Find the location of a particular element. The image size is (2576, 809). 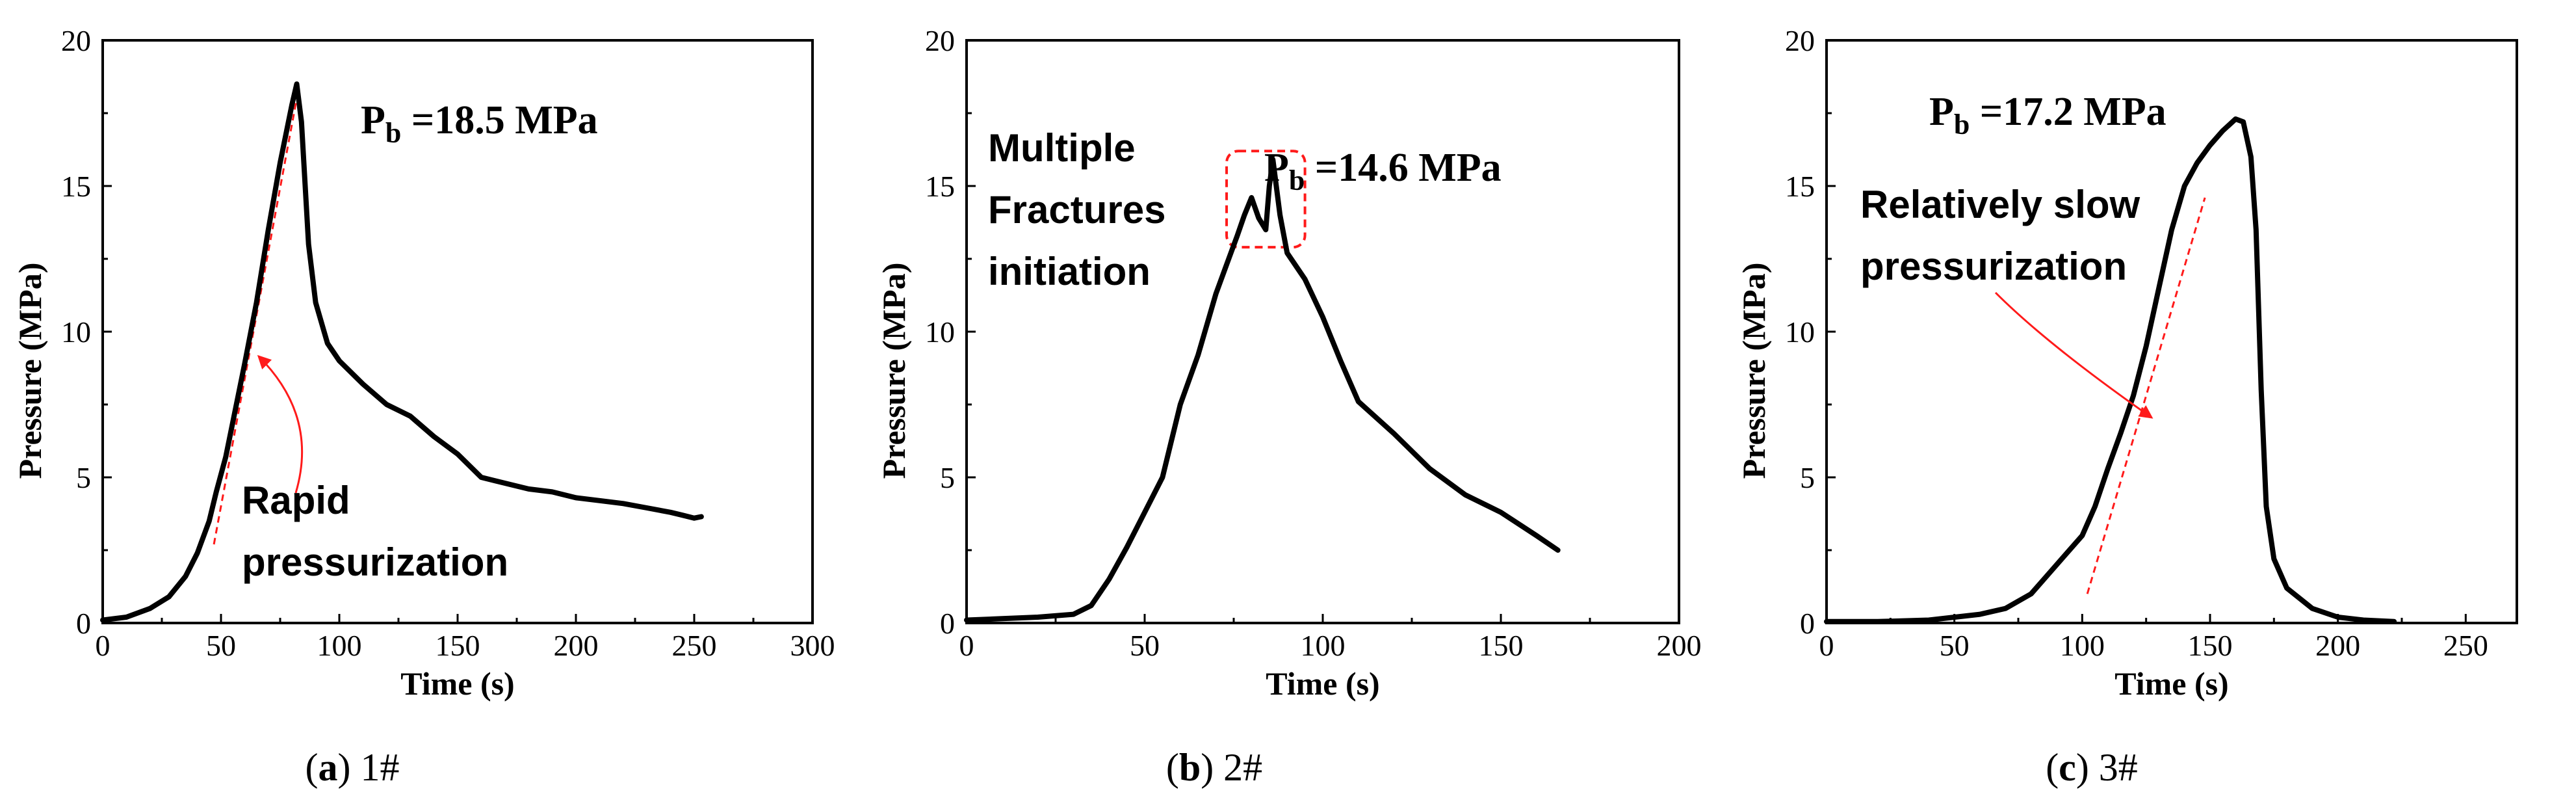

pb-value: =14.6 MPa is located at coordinates (1403, 168).